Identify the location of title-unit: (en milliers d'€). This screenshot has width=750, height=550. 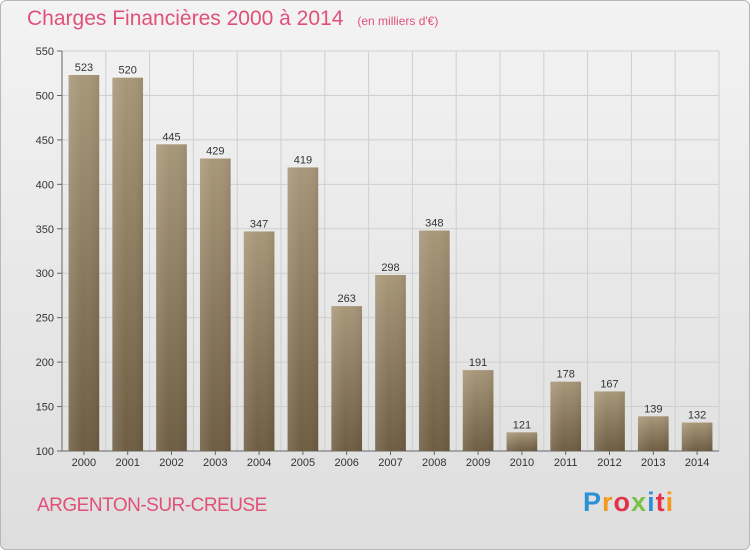
(398, 21).